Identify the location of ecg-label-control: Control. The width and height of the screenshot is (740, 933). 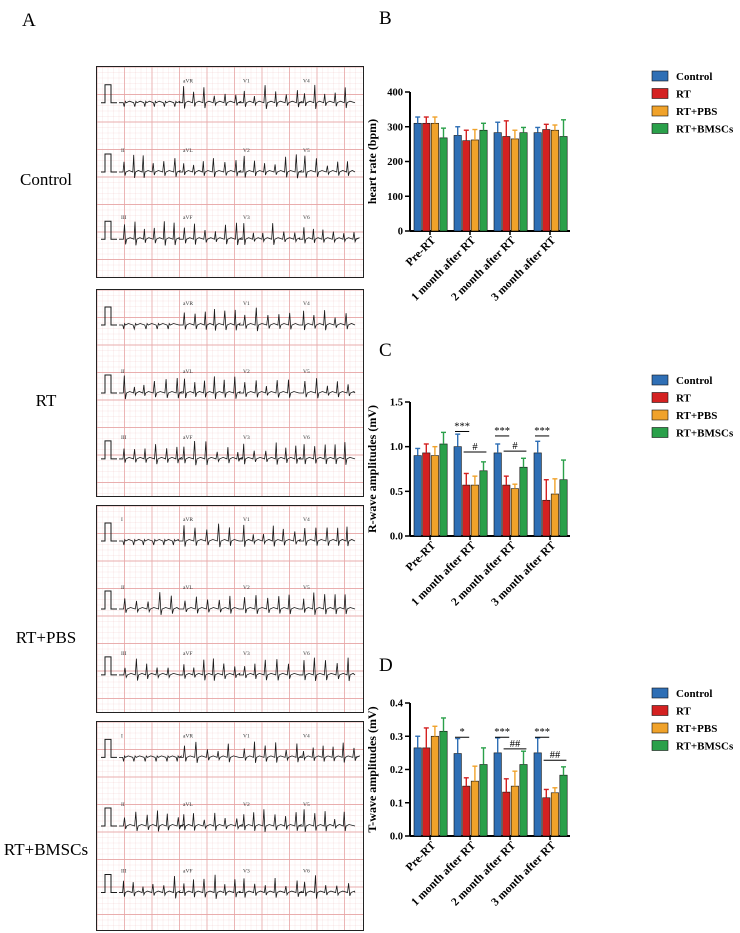
(46, 179).